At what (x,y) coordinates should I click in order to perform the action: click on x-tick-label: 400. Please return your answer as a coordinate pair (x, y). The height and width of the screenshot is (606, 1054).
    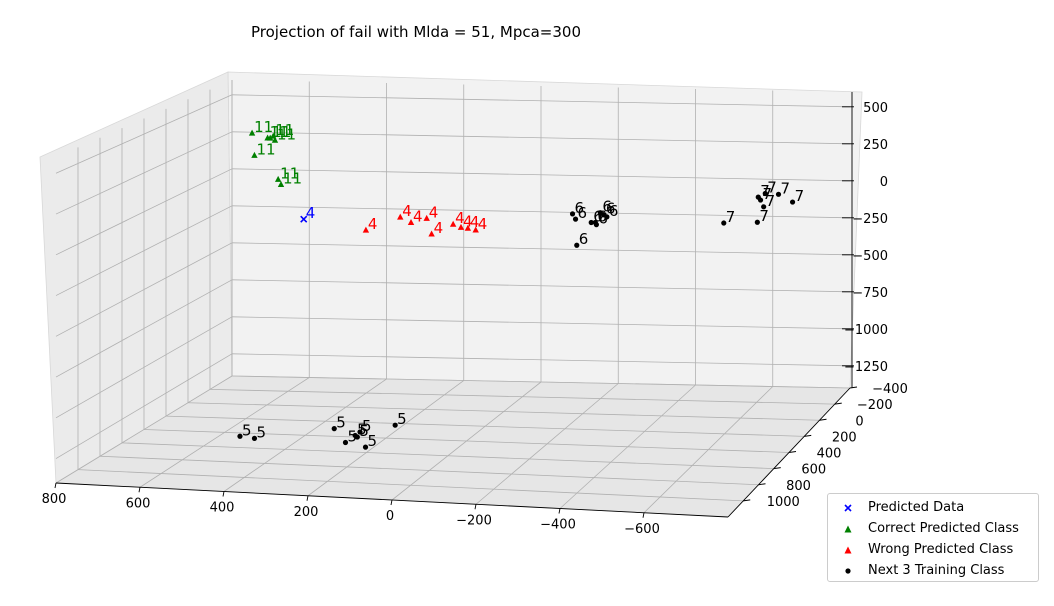
    Looking at the image, I should click on (222, 508).